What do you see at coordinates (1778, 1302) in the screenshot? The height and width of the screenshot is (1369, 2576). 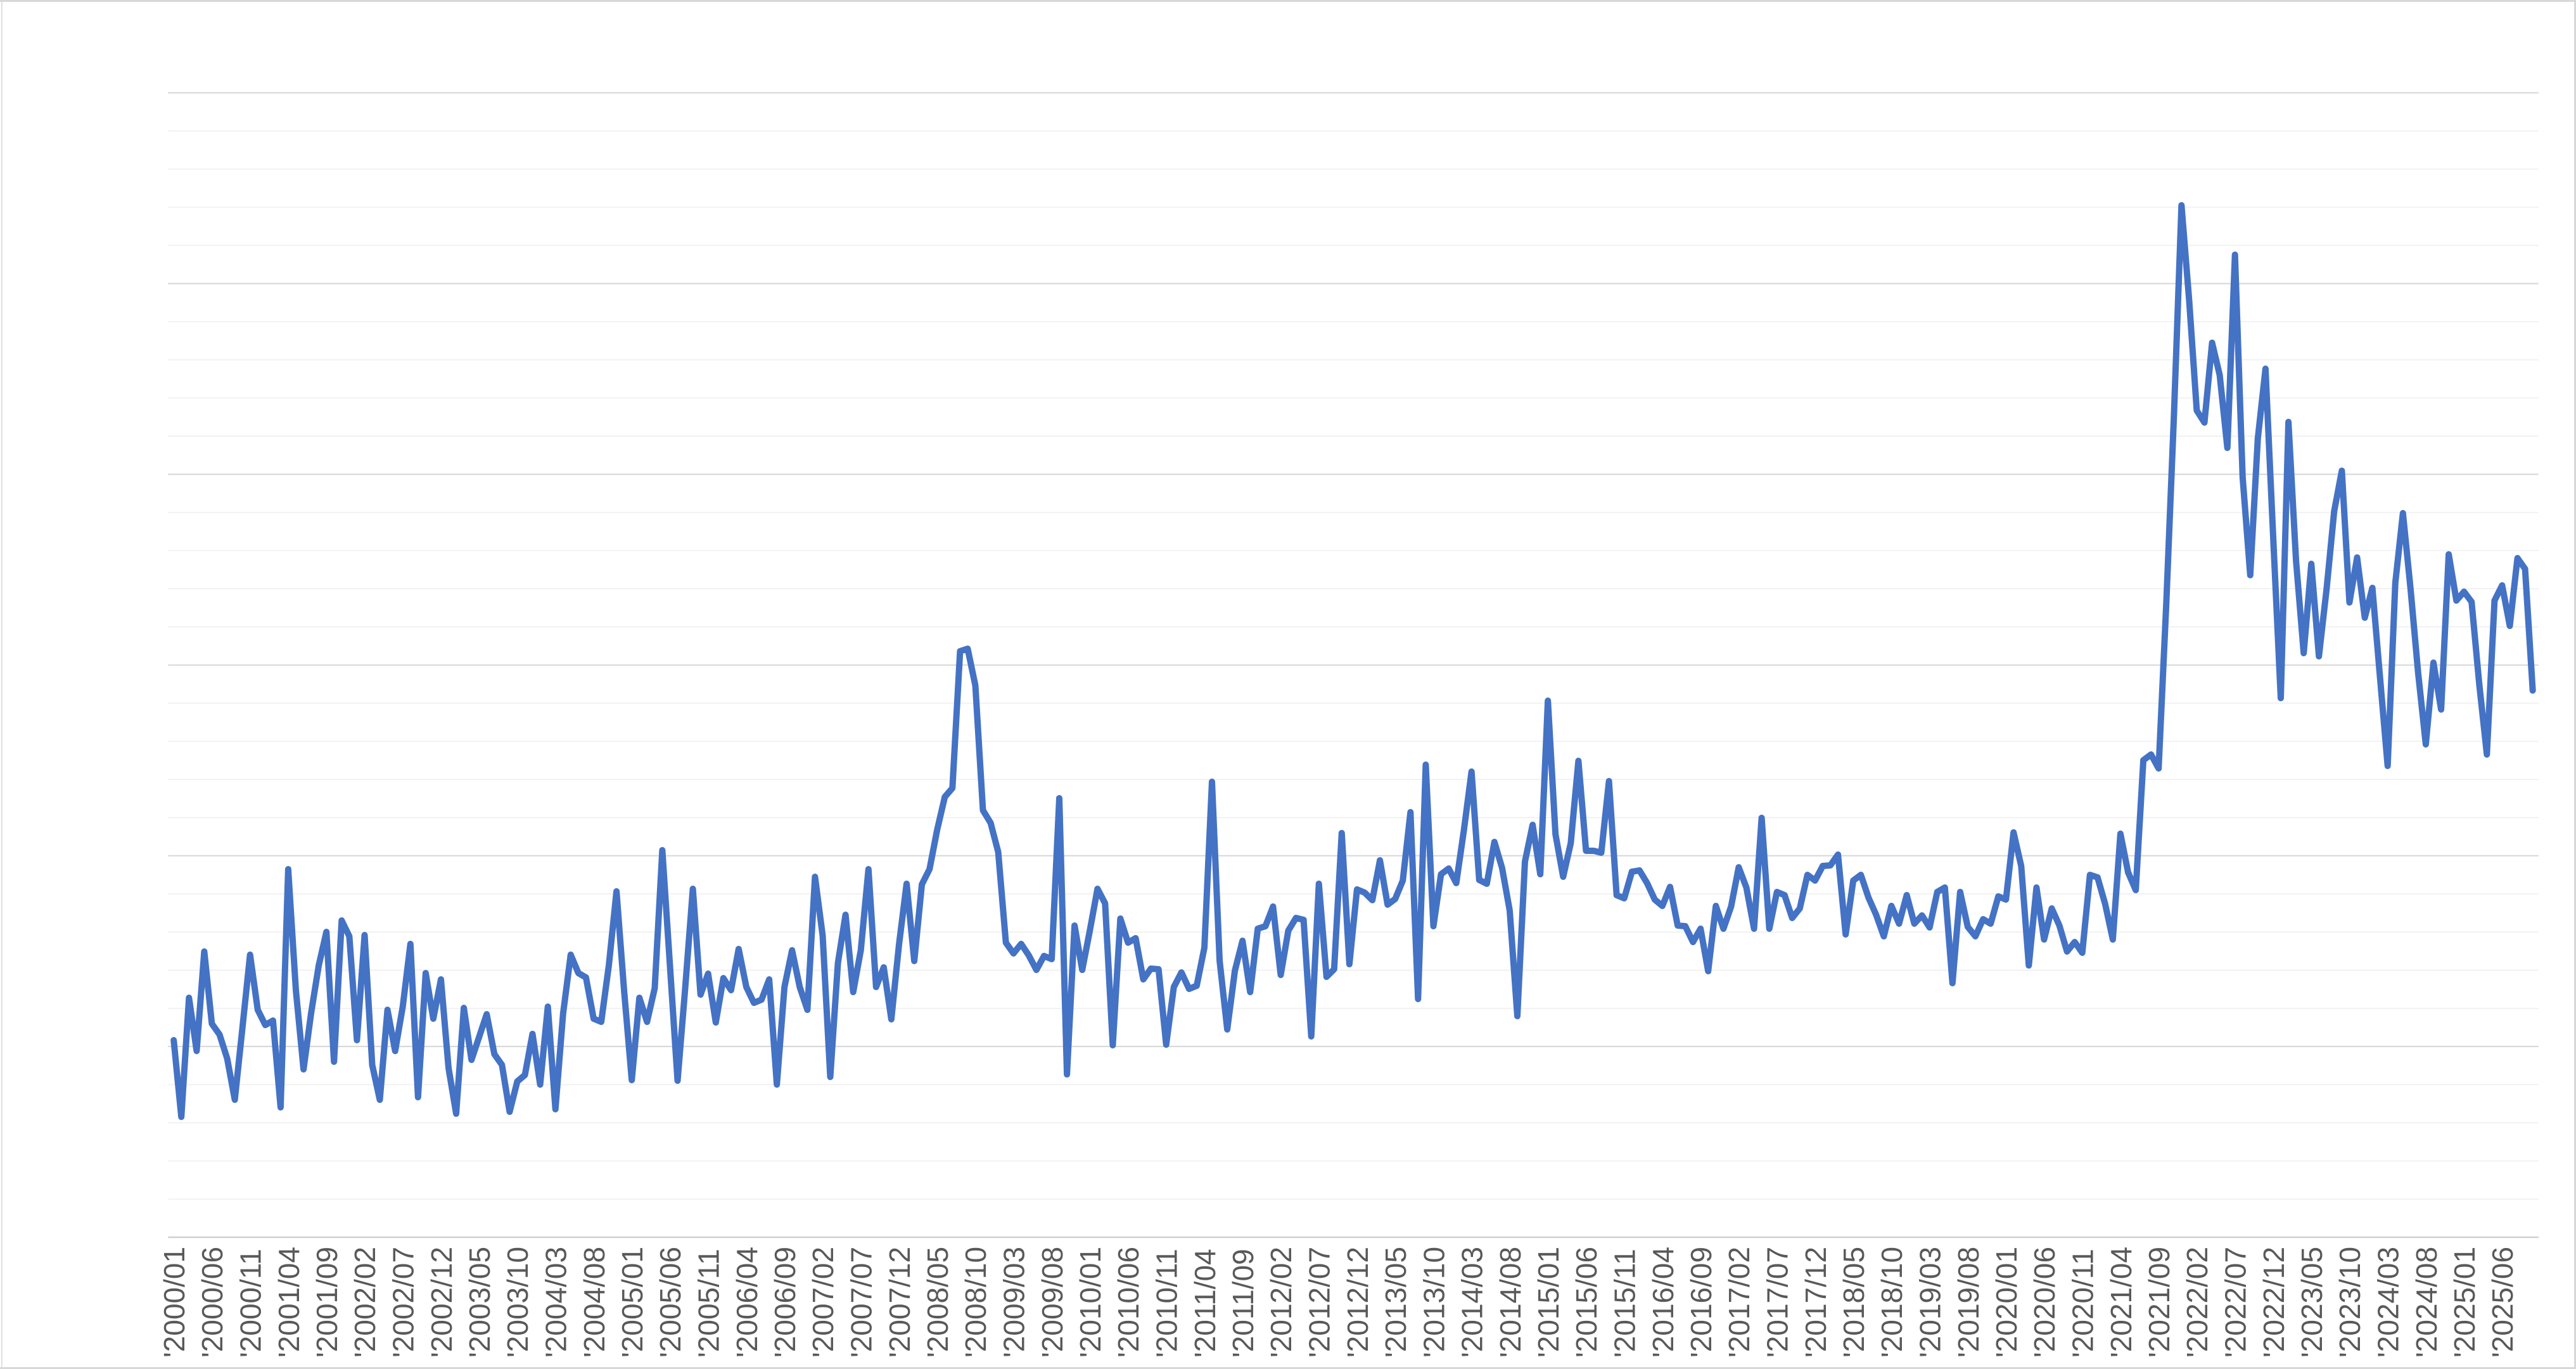 I see `svg-text: '2017/07` at bounding box center [1778, 1302].